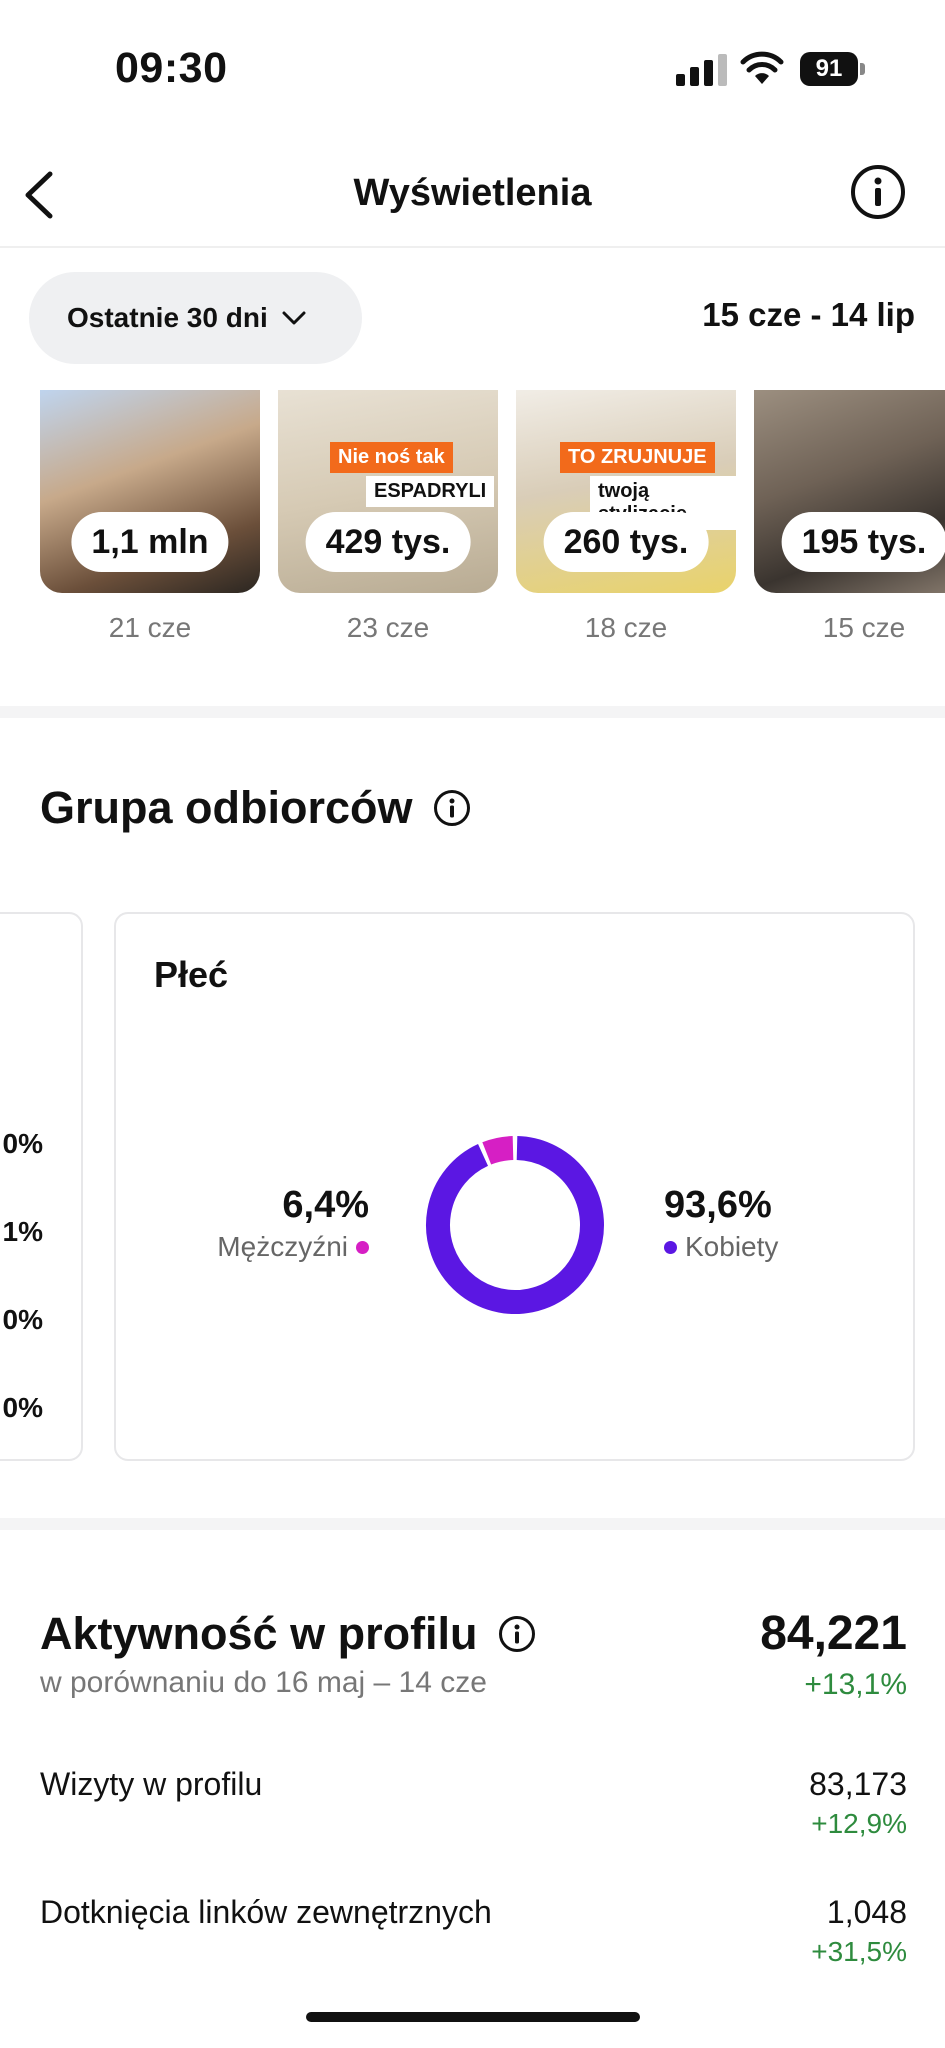 The height and width of the screenshot is (2048, 945). What do you see at coordinates (472, 70) in the screenshot?
I see `status-bar: 09:30 91` at bounding box center [472, 70].